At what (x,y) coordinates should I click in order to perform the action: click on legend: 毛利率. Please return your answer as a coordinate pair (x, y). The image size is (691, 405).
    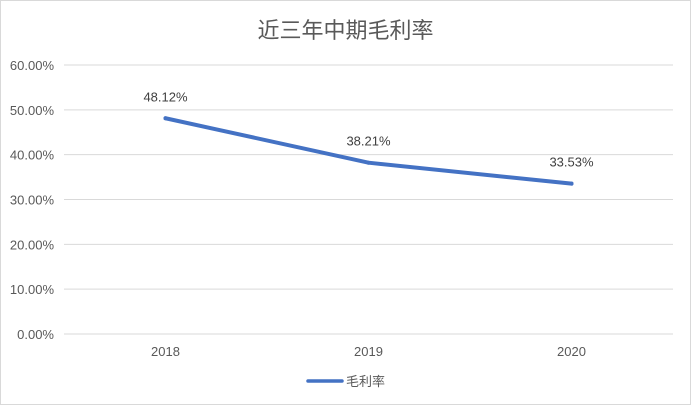
    Looking at the image, I should click on (345, 382).